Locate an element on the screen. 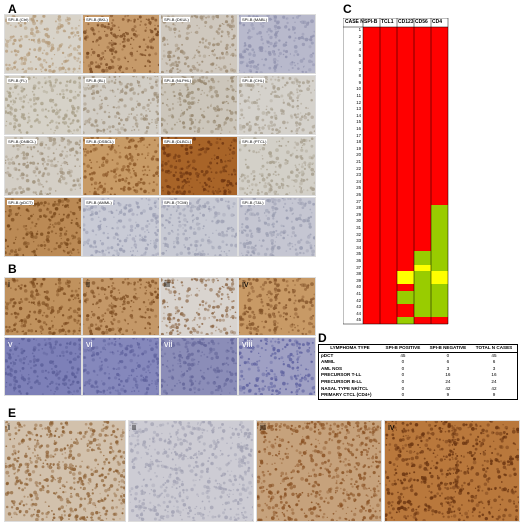 Image resolution: width=520 pixels, height=522 pixels. micrograph-tile: iv is located at coordinates (277, 306).